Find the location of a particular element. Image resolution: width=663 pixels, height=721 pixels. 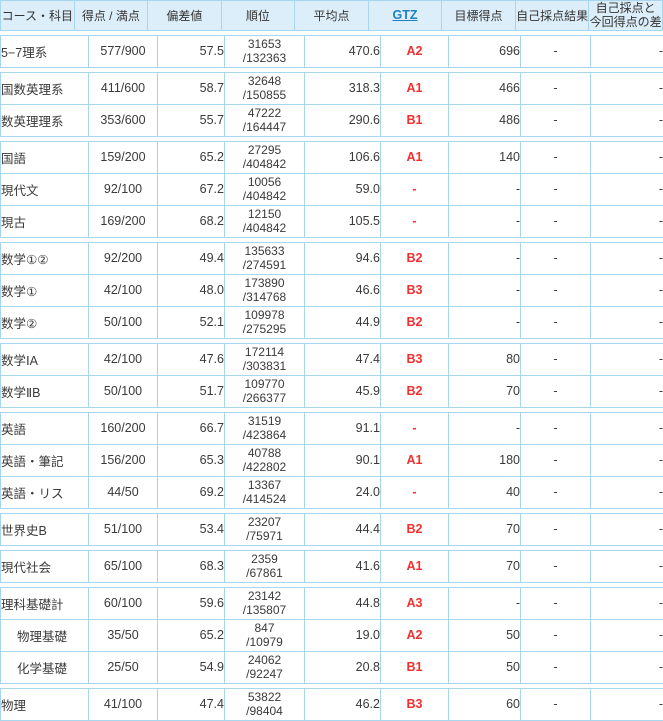

col-header-self-scoring-diff: 自己採点と 今回得点の差 is located at coordinates (626, 16).